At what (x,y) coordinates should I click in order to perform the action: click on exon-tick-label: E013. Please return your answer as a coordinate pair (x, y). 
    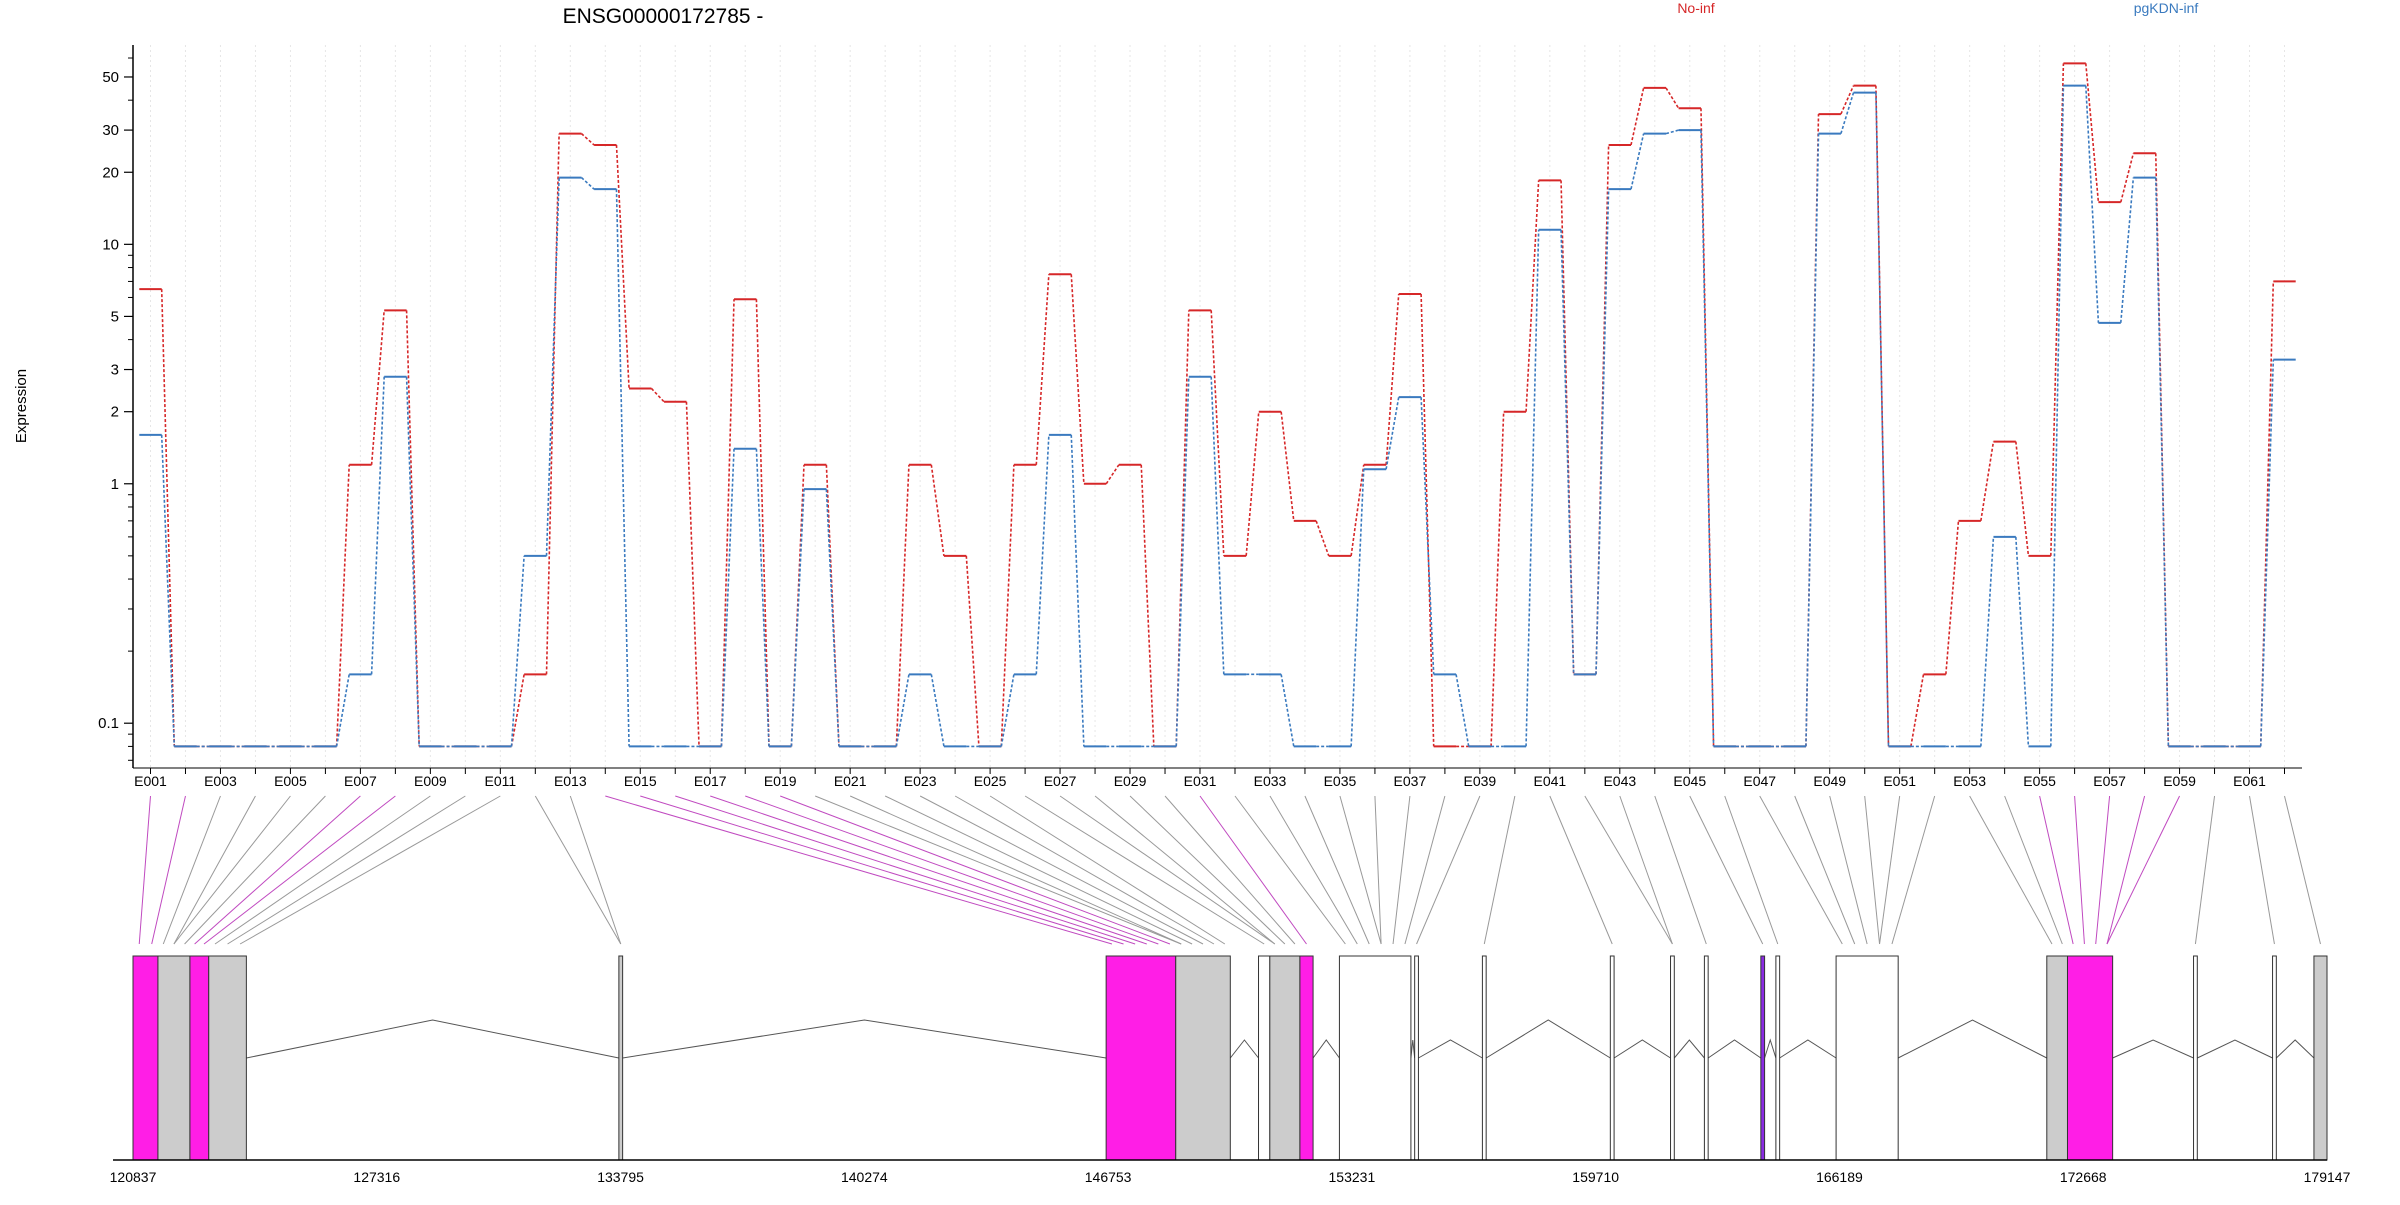
    Looking at the image, I should click on (570, 781).